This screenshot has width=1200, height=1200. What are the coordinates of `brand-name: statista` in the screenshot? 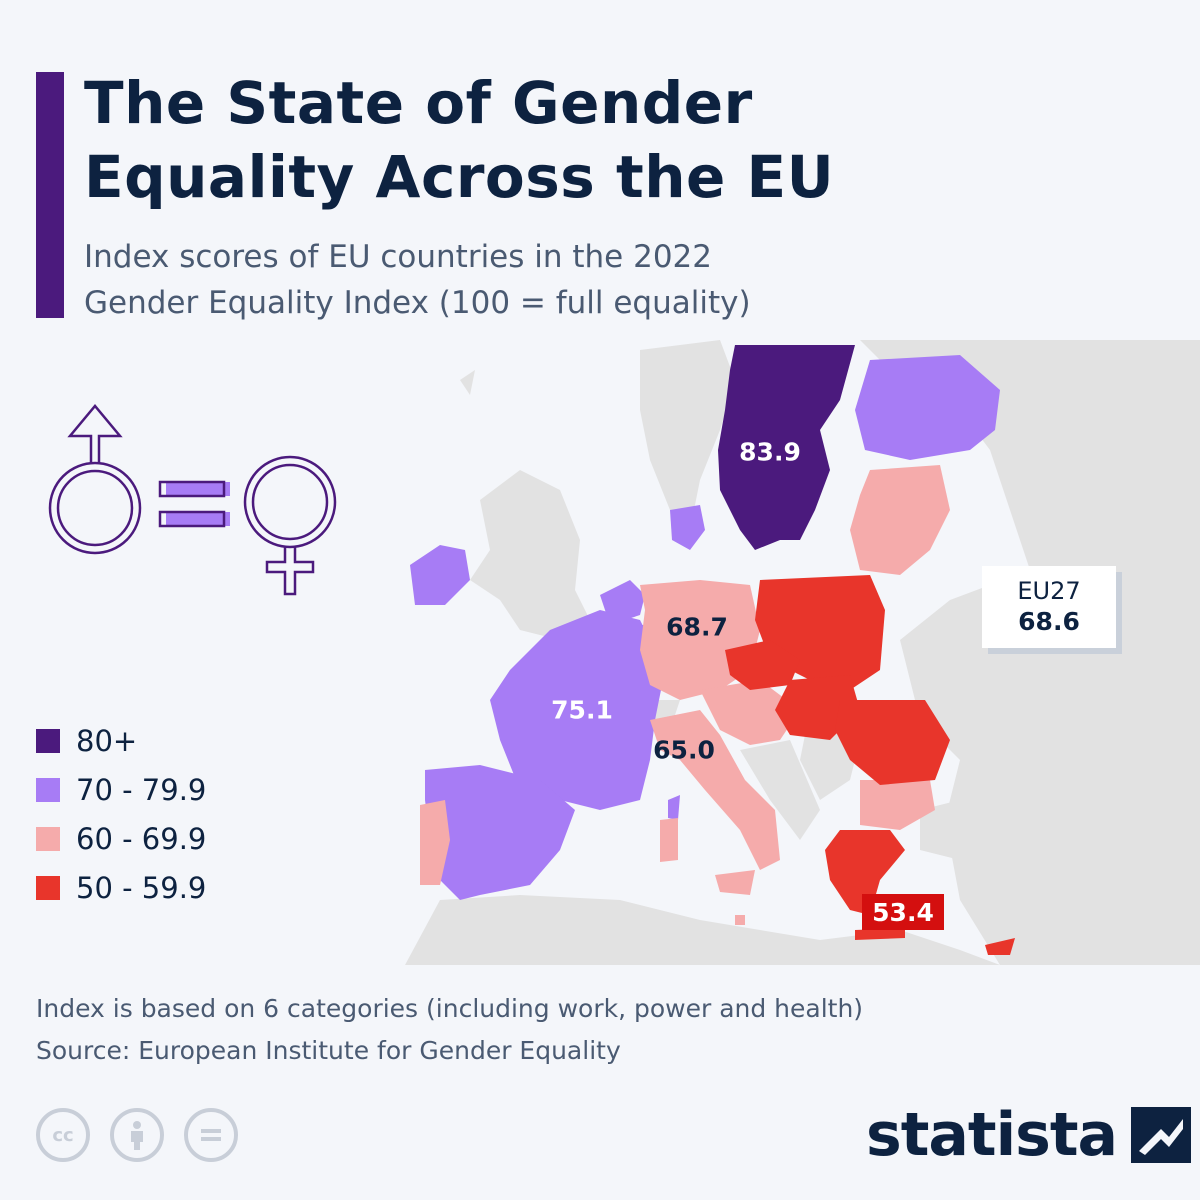 It's located at (992, 1135).